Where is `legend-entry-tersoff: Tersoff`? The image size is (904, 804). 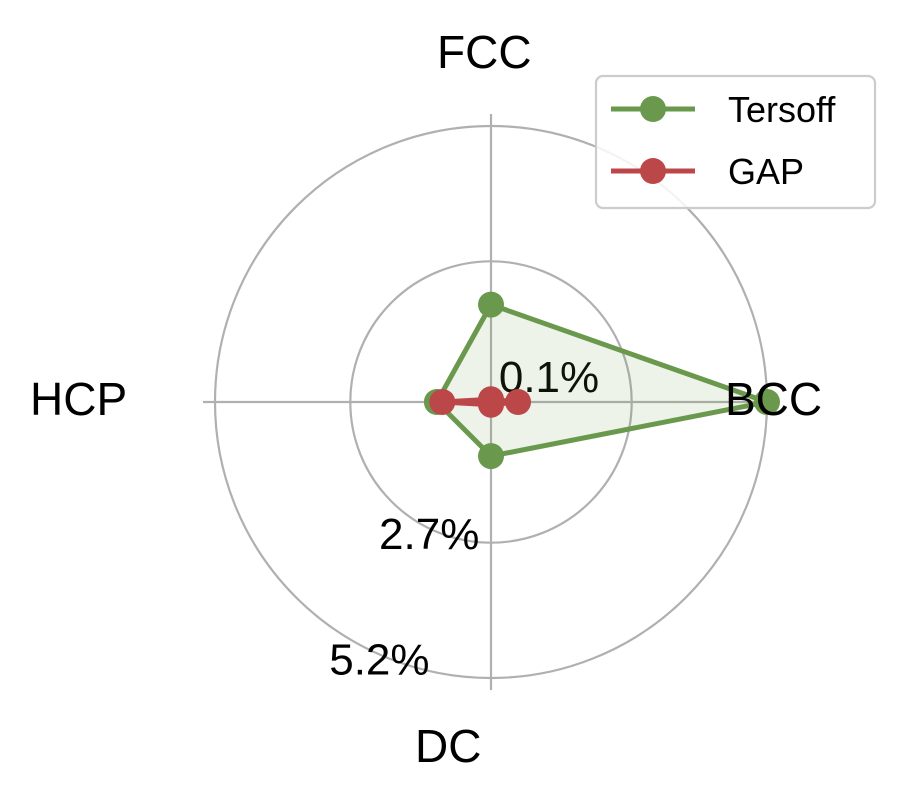 legend-entry-tersoff: Tersoff is located at coordinates (723, 109).